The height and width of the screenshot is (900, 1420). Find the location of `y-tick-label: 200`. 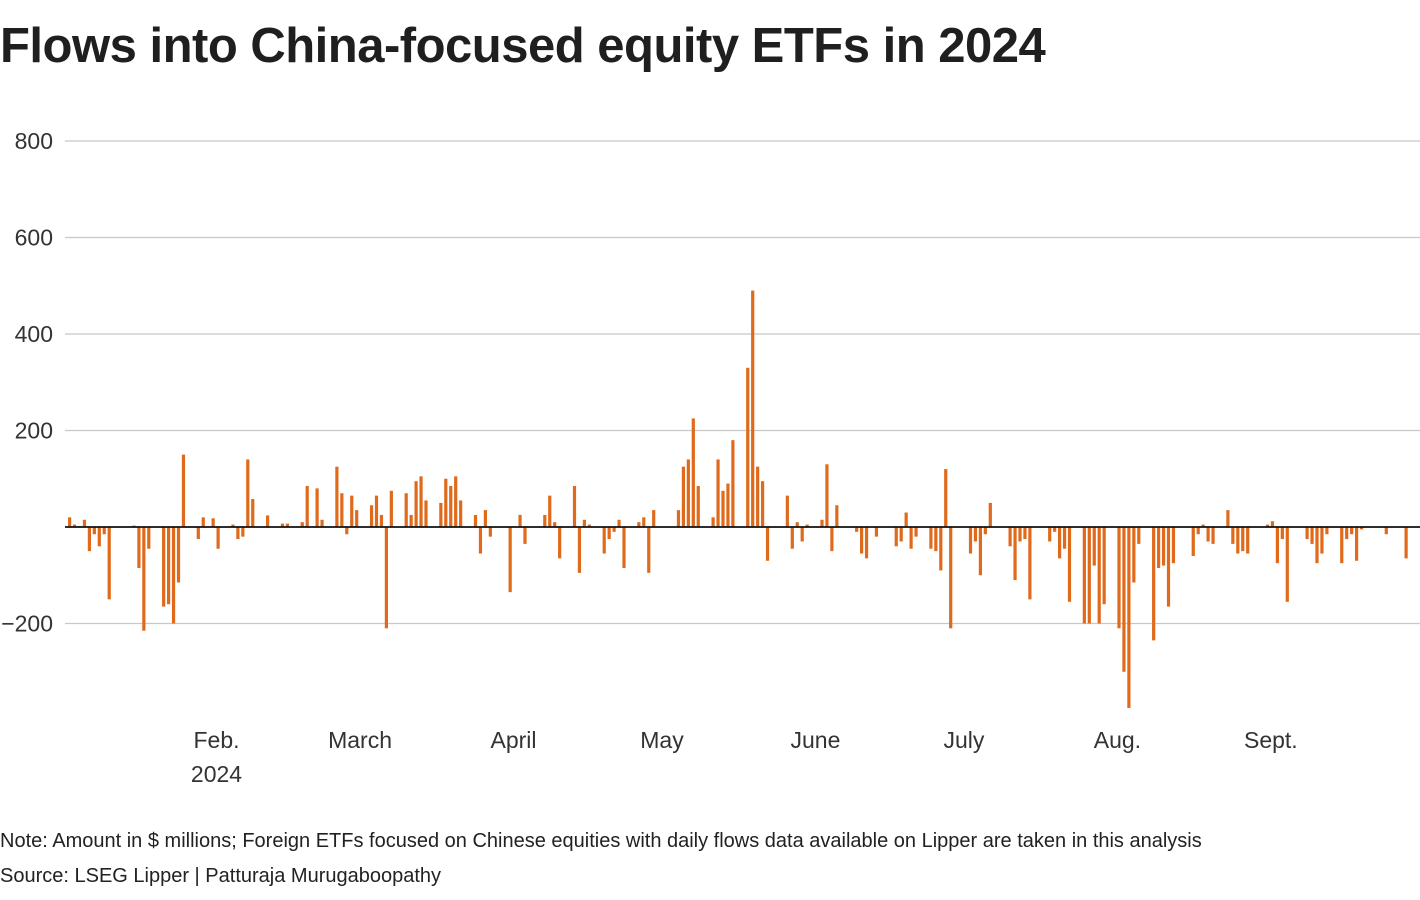

y-tick-label: 200 is located at coordinates (34, 431).